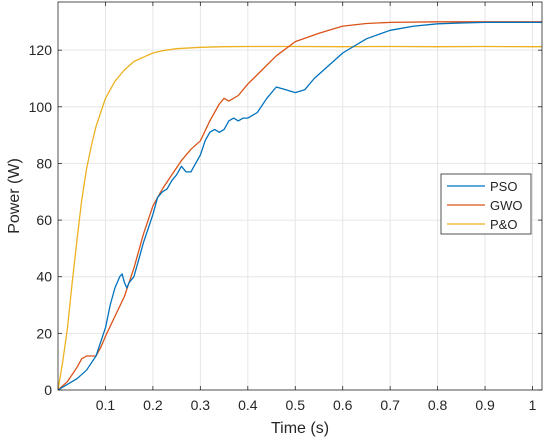 The width and height of the screenshot is (550, 440). What do you see at coordinates (106, 405) in the screenshot?
I see `x-tick-label: 0.1` at bounding box center [106, 405].